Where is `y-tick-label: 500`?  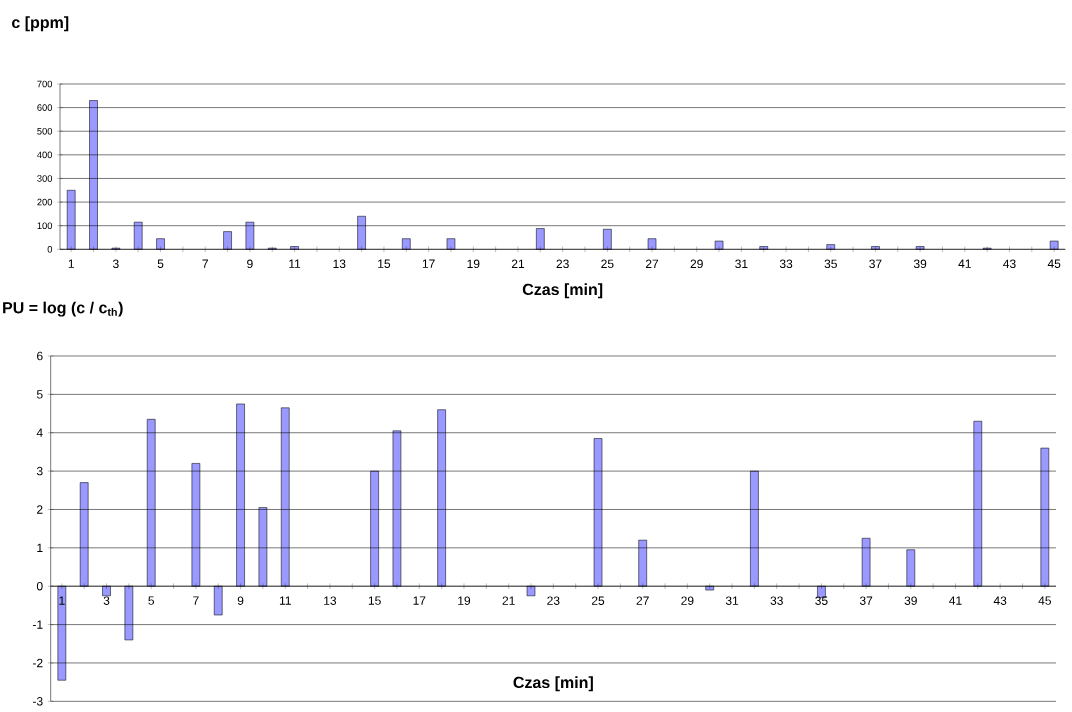
y-tick-label: 500 is located at coordinates (45, 131).